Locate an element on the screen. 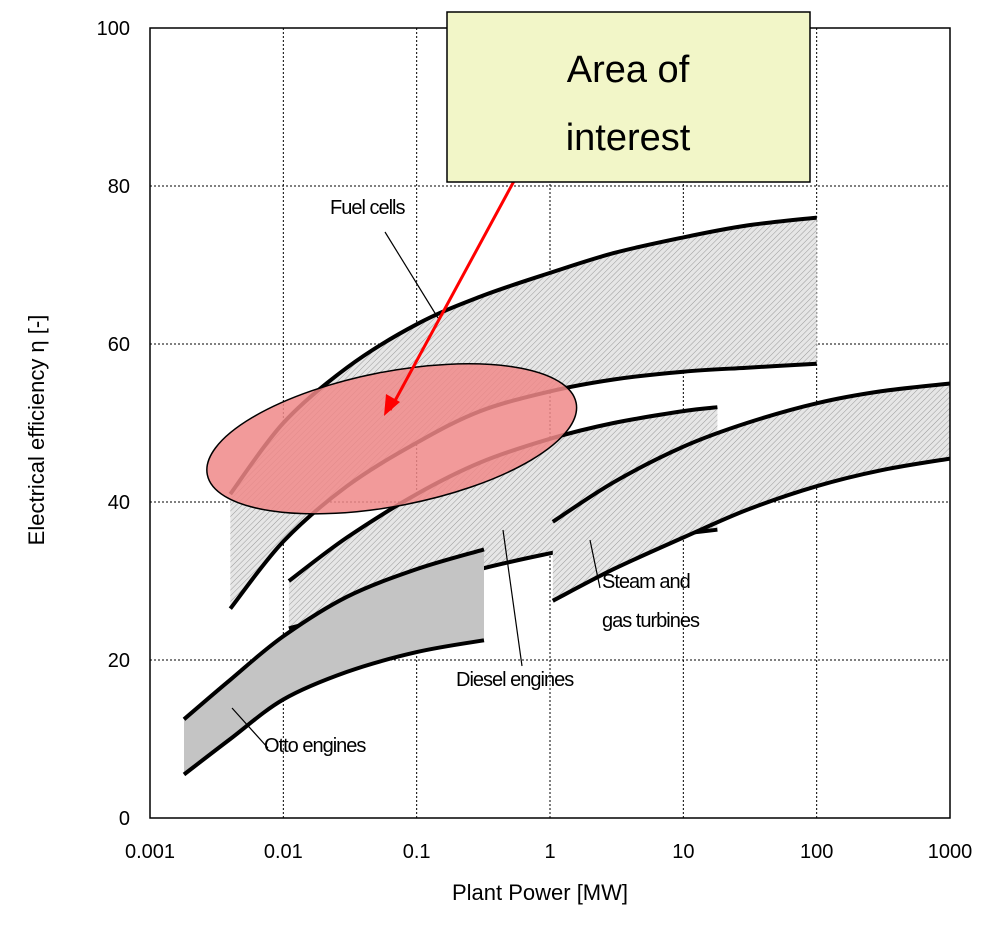 The image size is (983, 925). y-tick-label: 20 is located at coordinates (119, 661).